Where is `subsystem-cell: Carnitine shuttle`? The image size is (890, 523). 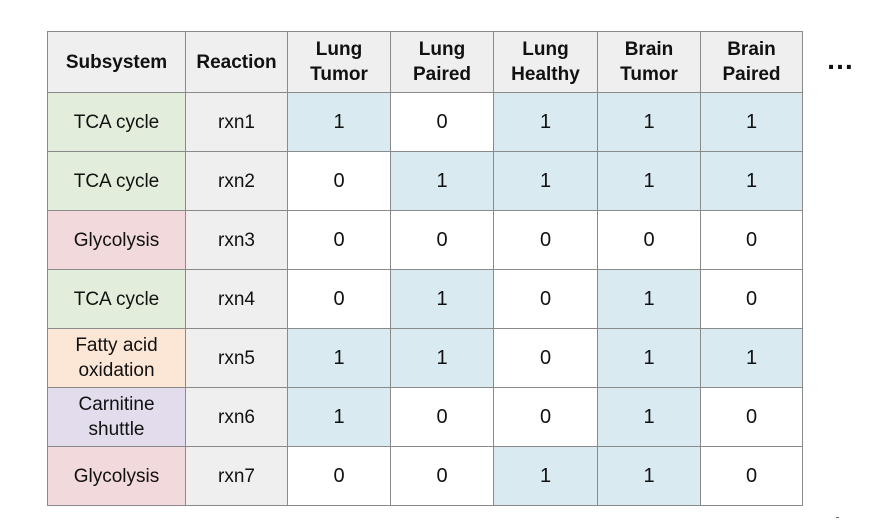
subsystem-cell: Carnitine shuttle is located at coordinates (117, 417).